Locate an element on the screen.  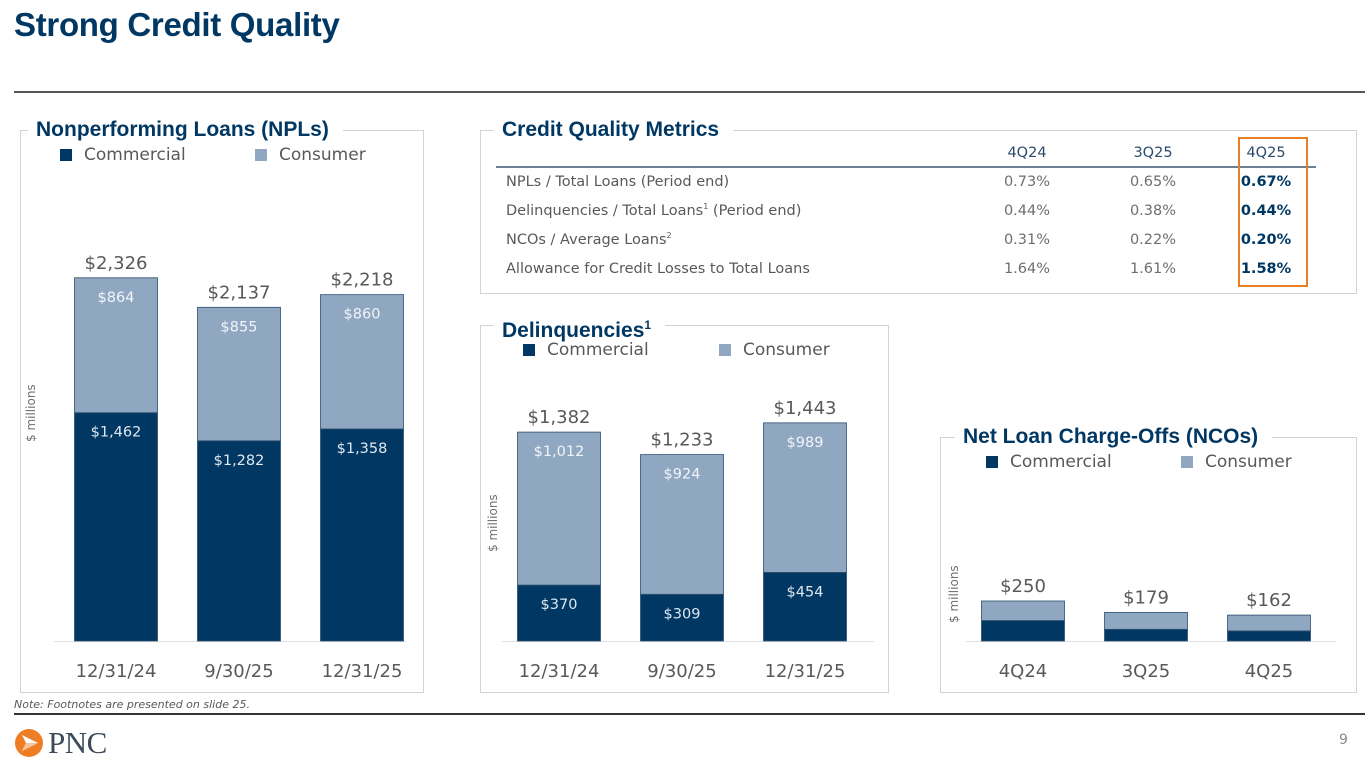
category-label: 4Q25 is located at coordinates (1269, 671).